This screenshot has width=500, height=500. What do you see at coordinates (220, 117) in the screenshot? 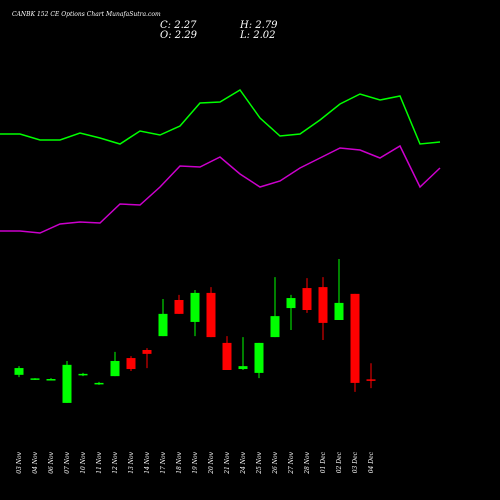
I see `line` at bounding box center [220, 117].